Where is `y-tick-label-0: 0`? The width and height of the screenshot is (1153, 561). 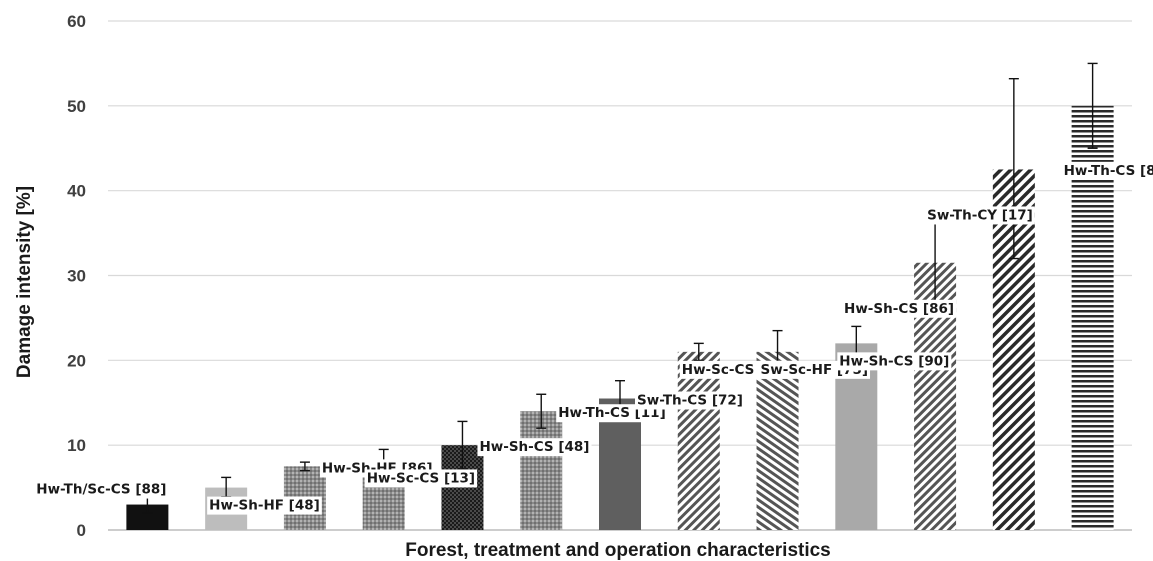 y-tick-label-0: 0 is located at coordinates (81, 530).